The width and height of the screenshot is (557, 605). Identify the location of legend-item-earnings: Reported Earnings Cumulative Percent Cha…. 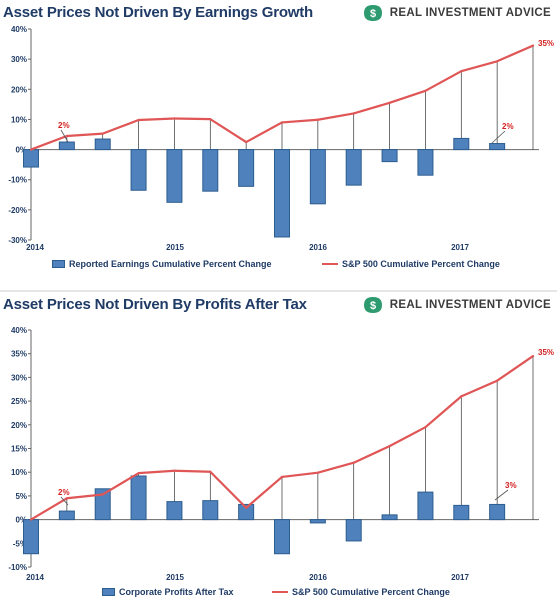
(162, 264).